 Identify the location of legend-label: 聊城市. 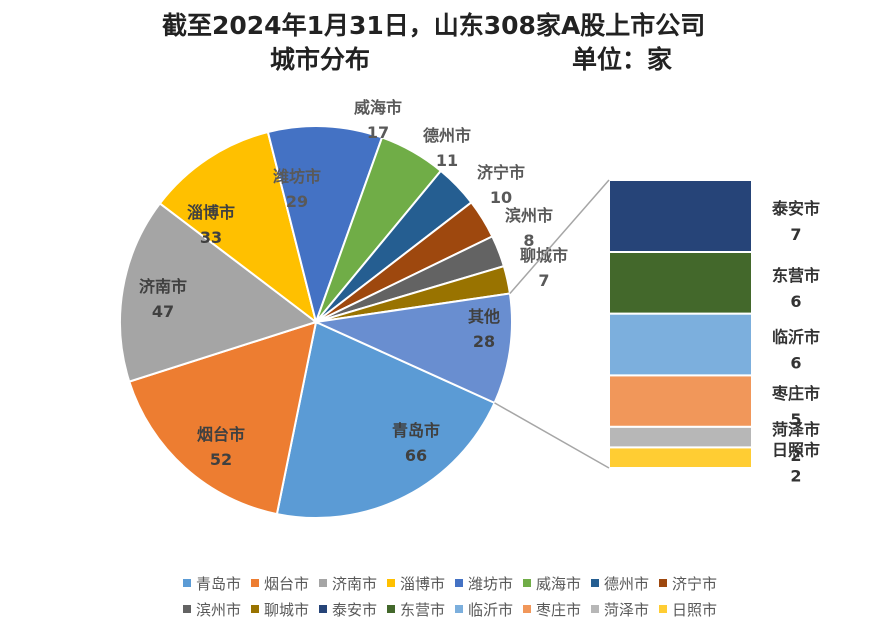
(286, 609).